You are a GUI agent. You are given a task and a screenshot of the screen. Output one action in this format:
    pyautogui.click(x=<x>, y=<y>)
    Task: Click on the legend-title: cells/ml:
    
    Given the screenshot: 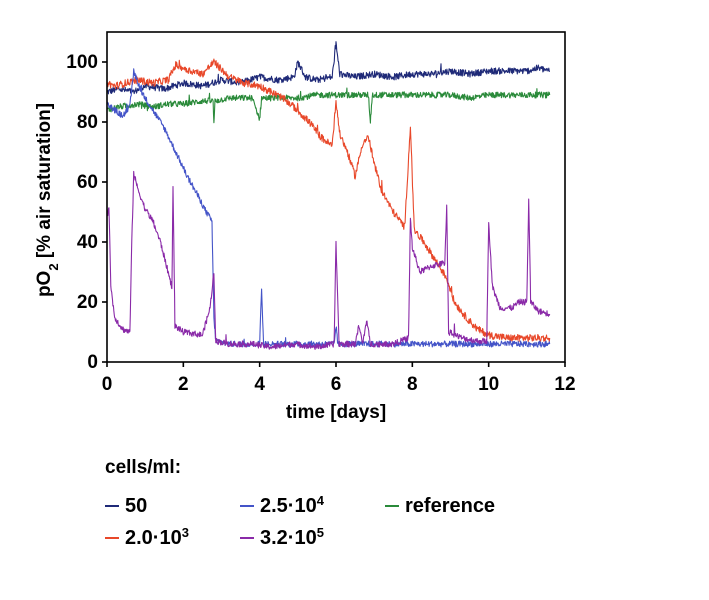 What is the action you would take?
    pyautogui.click(x=143, y=467)
    